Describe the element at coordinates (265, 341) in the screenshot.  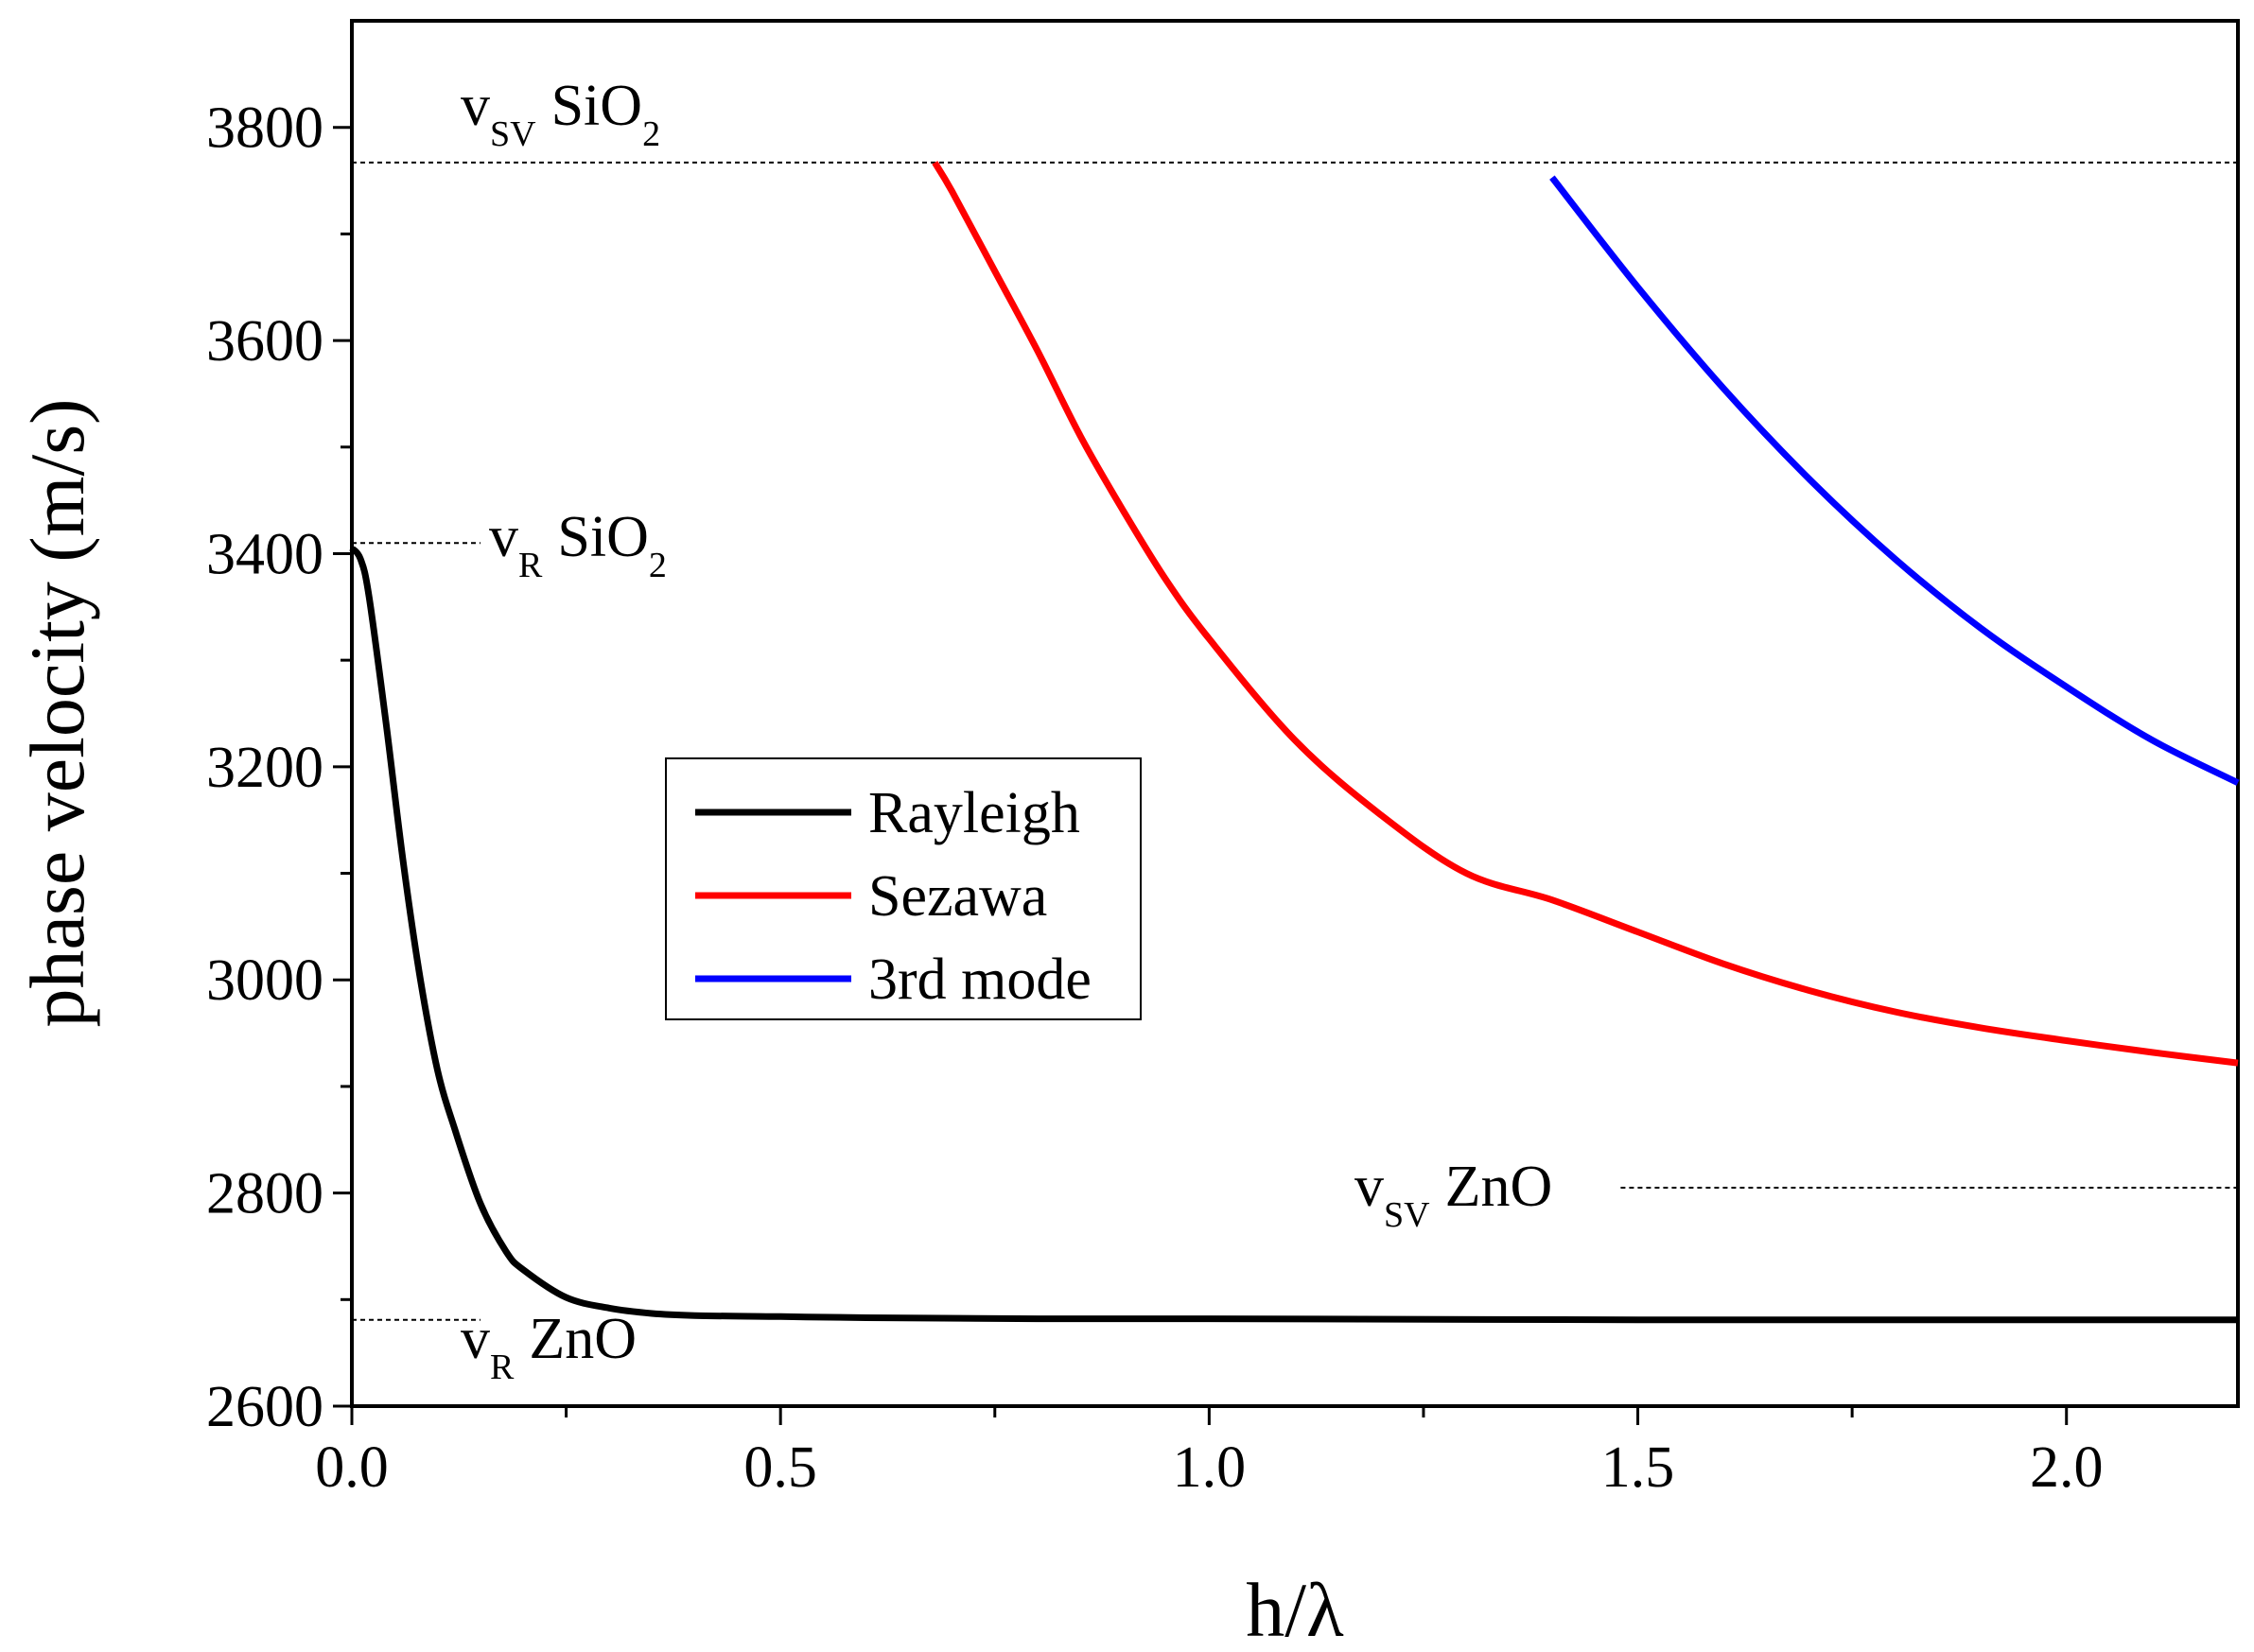
I see `y-tick-label: 3600` at that location.